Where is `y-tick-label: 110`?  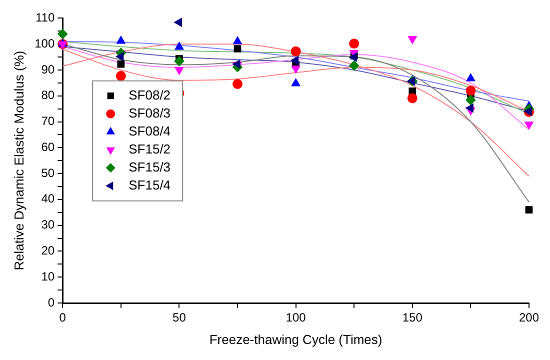
y-tick-label: 110 is located at coordinates (45, 17).